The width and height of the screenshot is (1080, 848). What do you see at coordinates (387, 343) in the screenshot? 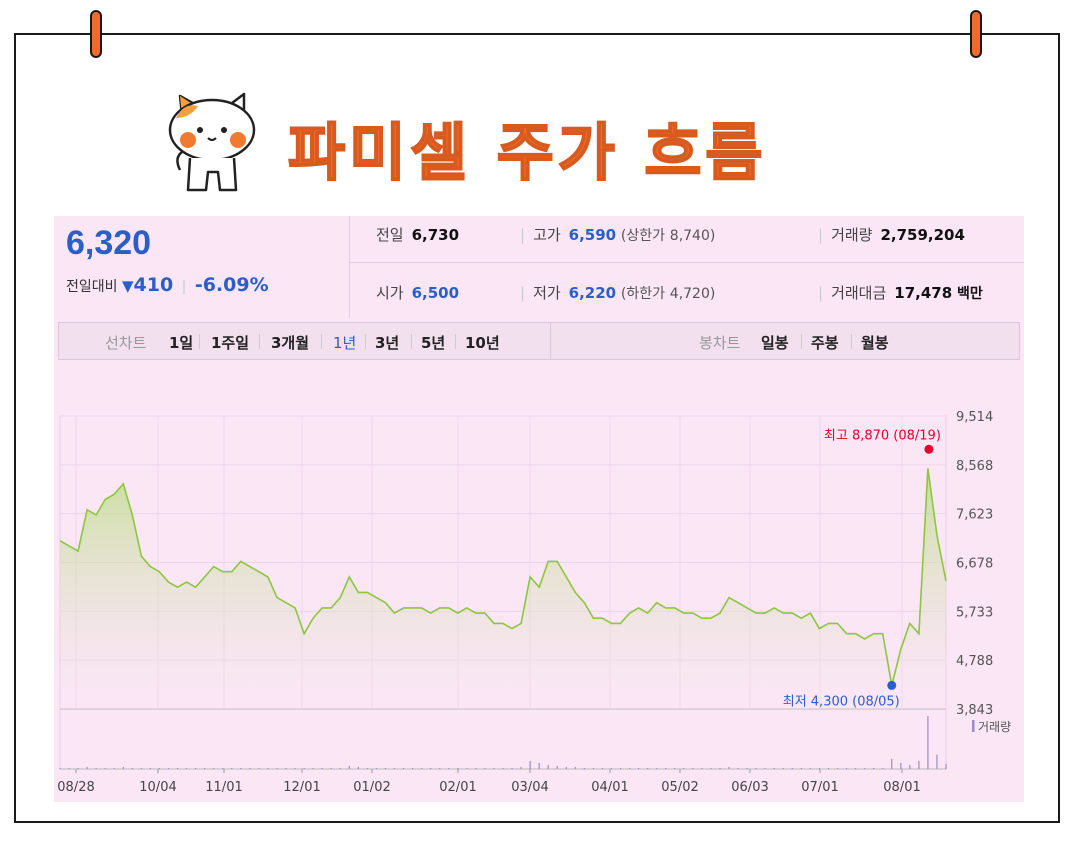
I see `tab-3y: 3년` at bounding box center [387, 343].